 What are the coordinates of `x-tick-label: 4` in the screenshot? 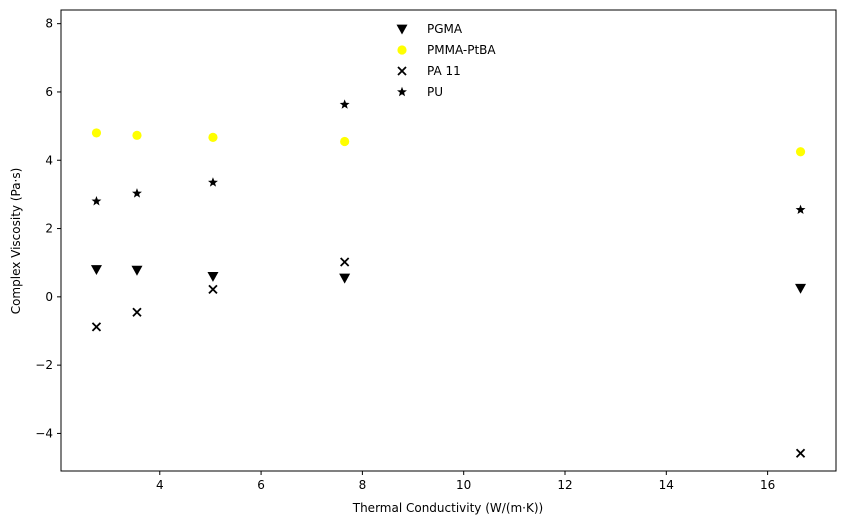 It's located at (160, 485).